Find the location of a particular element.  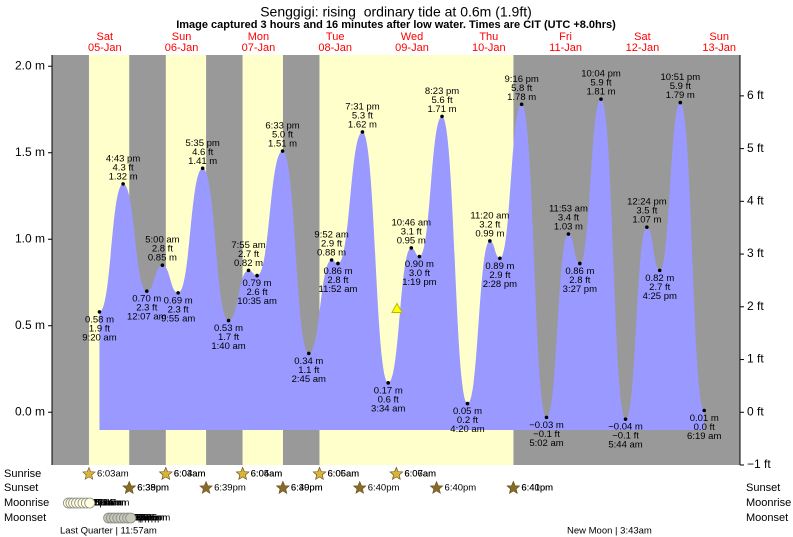

day-date: 10-Jan is located at coordinates (489, 48).